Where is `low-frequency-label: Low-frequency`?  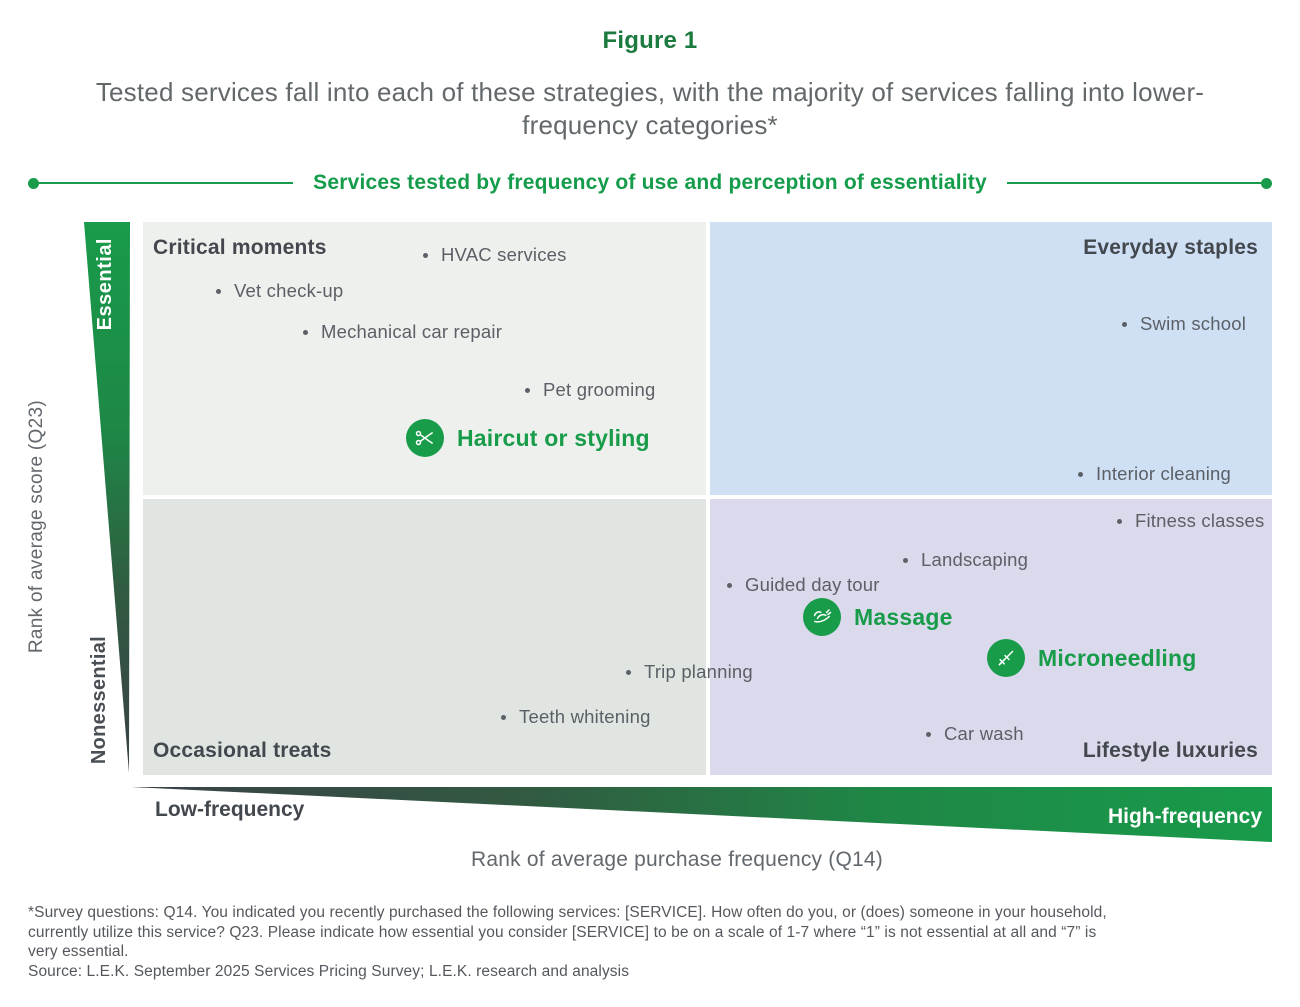
low-frequency-label: Low-frequency is located at coordinates (230, 809).